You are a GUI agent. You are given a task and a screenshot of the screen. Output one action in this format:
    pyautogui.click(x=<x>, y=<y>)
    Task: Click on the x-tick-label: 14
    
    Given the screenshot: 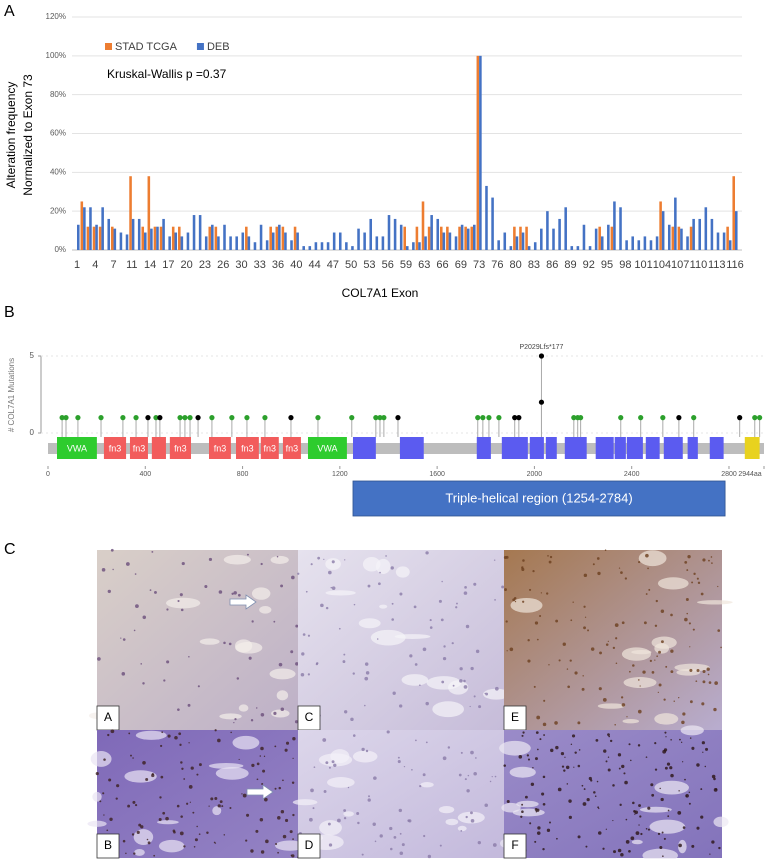 What is the action you would take?
    pyautogui.click(x=150, y=265)
    